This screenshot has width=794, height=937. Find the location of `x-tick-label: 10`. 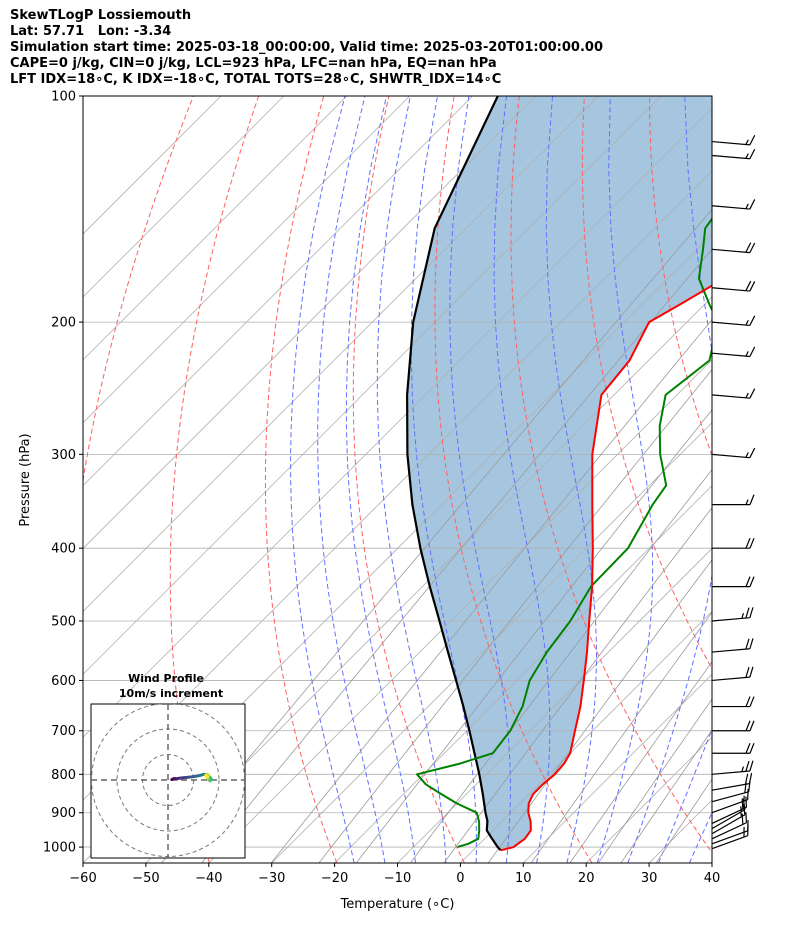

x-tick-label: 10 is located at coordinates (523, 878).